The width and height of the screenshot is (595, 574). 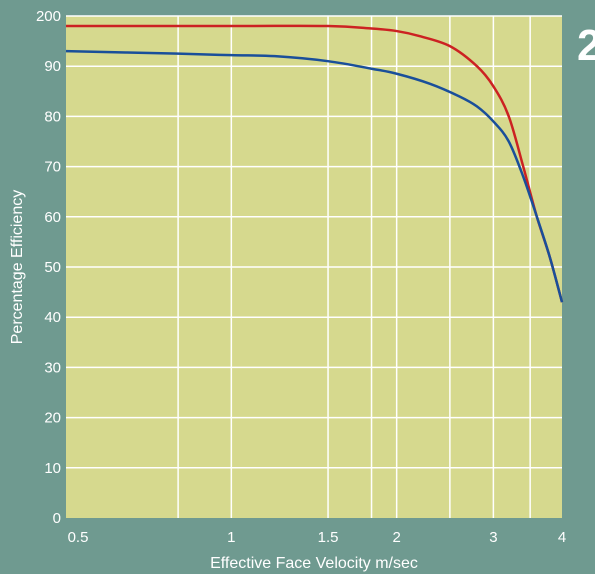 I want to click on x-tick-label: 1, so click(x=231, y=537).